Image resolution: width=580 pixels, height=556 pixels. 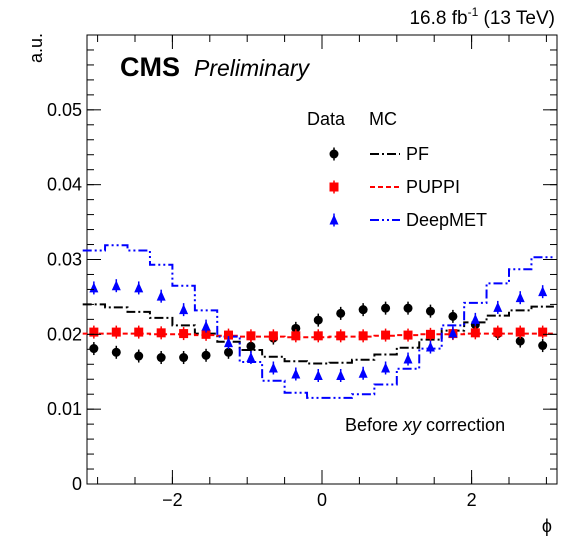 I want to click on x-axis-label: ϕ, so click(x=547, y=526).